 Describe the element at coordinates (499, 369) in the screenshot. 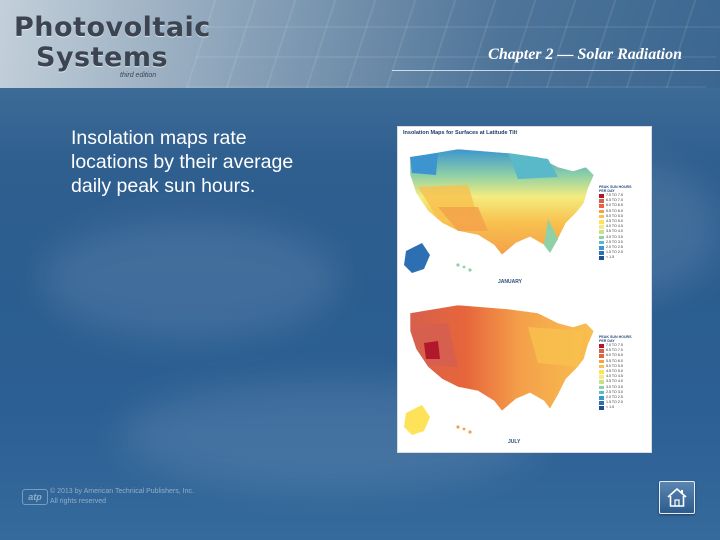

I see `july-map` at that location.